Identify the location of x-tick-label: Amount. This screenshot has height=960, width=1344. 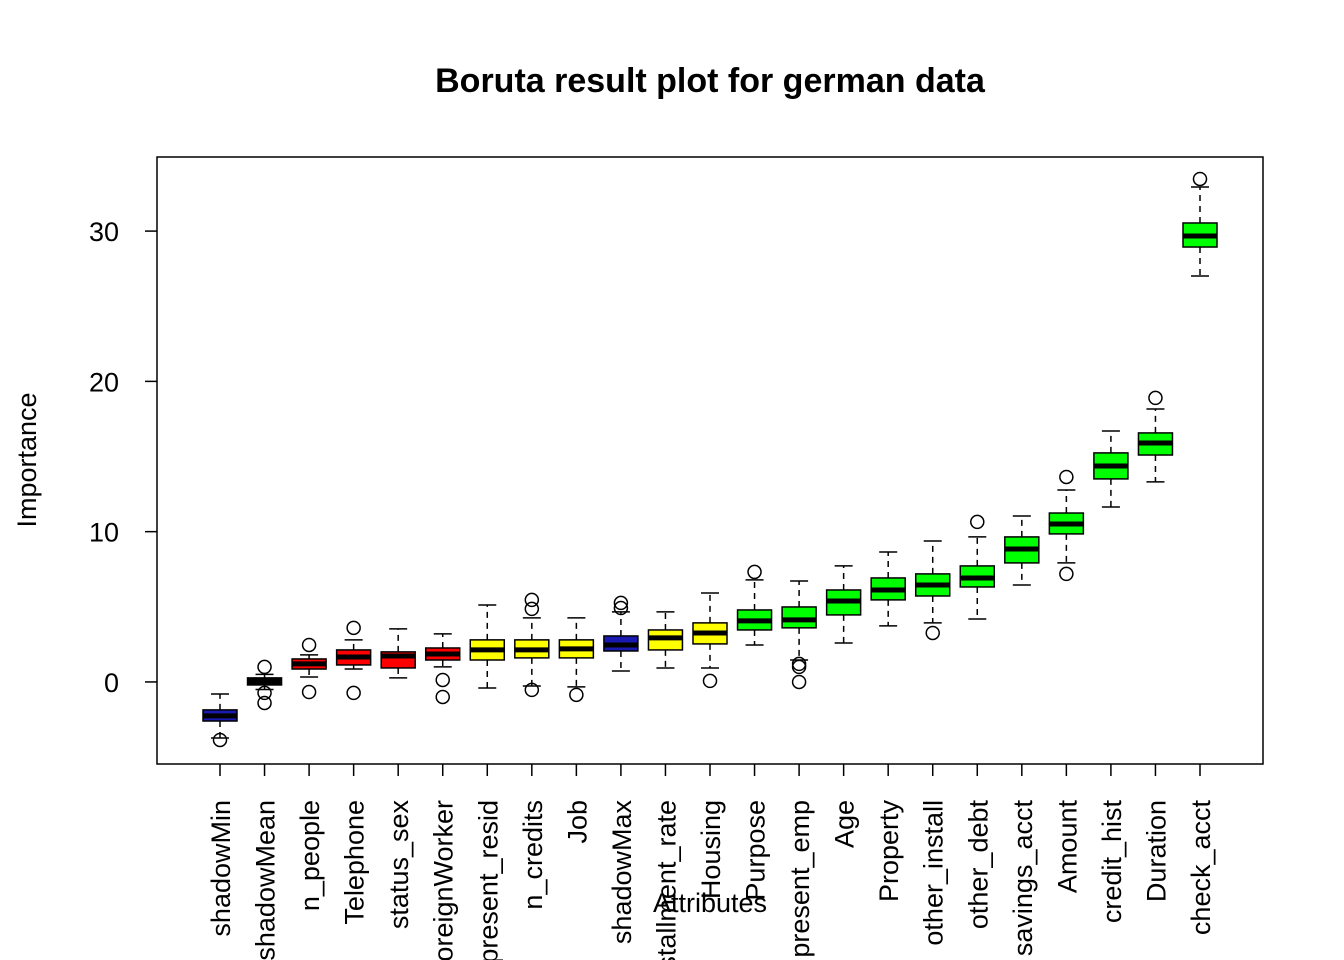
(1067, 847).